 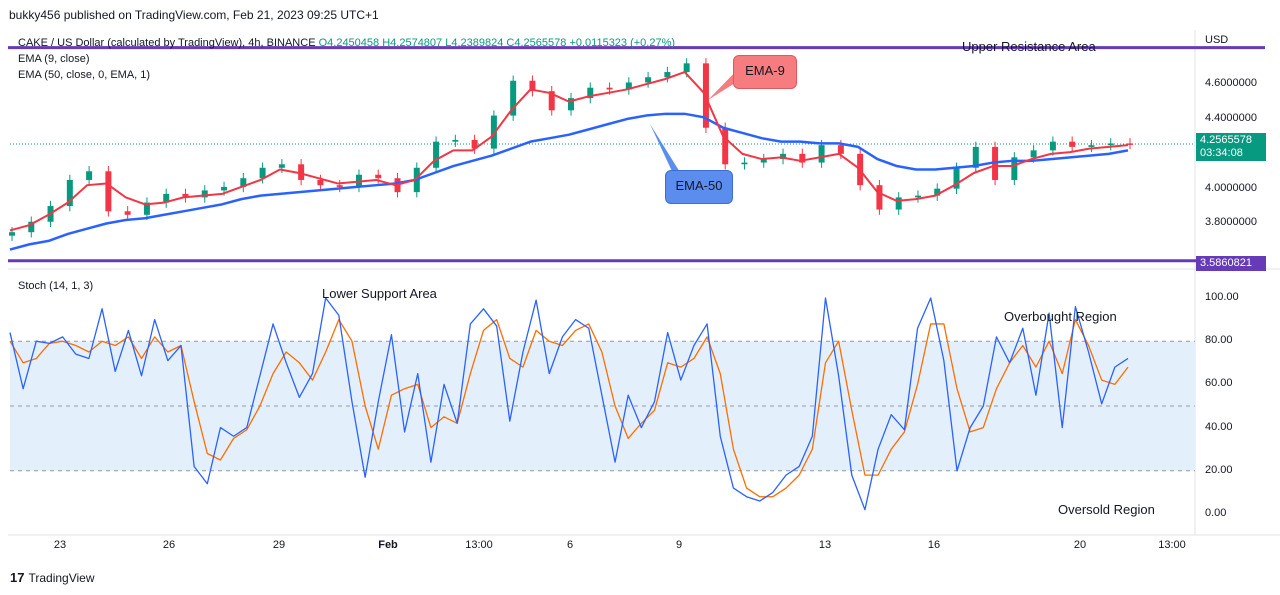 I want to click on brand-name: TradingView, so click(x=61, y=577).